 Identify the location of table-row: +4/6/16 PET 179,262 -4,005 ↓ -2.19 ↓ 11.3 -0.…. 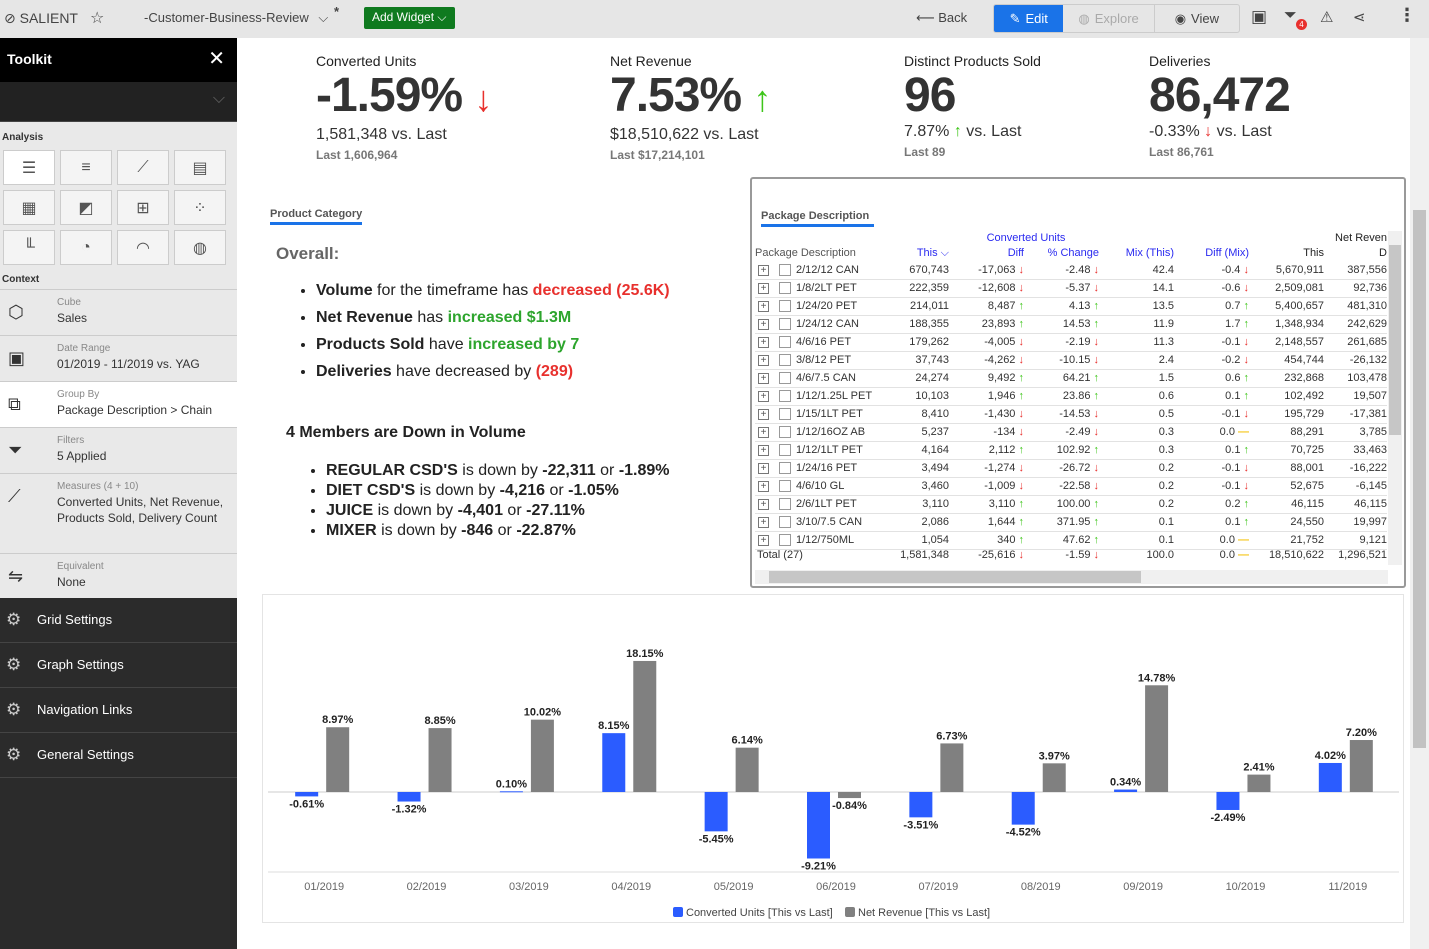
(1071, 343).